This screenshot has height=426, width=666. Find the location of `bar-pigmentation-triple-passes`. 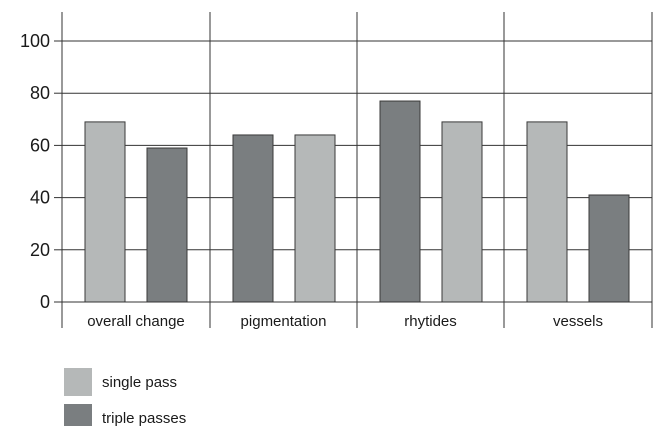

bar-pigmentation-triple-passes is located at coordinates (315, 218).